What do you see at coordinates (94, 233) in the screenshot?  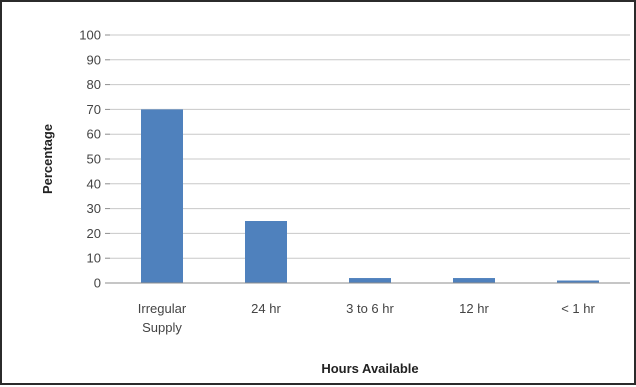 I see `y-tick-label: 20` at bounding box center [94, 233].